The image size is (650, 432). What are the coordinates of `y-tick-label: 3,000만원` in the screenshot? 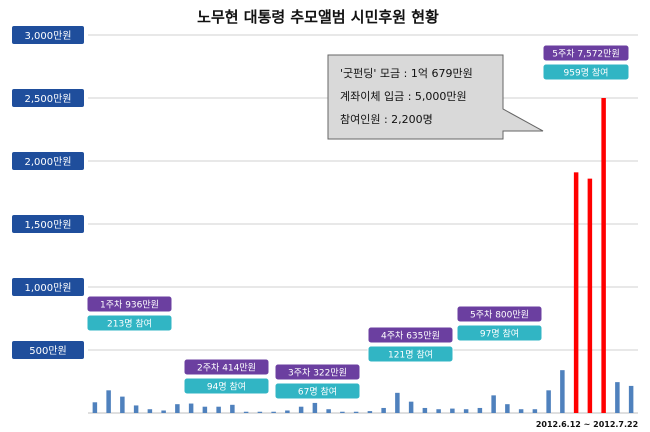 It's located at (47, 36).